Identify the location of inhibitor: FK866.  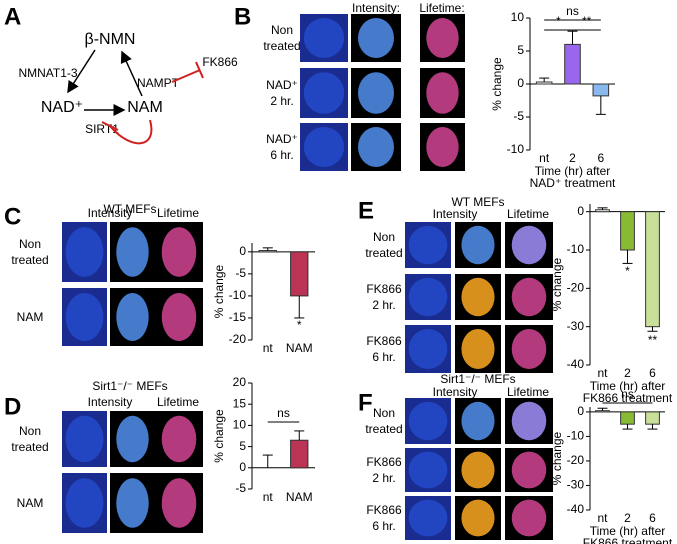
(220, 62).